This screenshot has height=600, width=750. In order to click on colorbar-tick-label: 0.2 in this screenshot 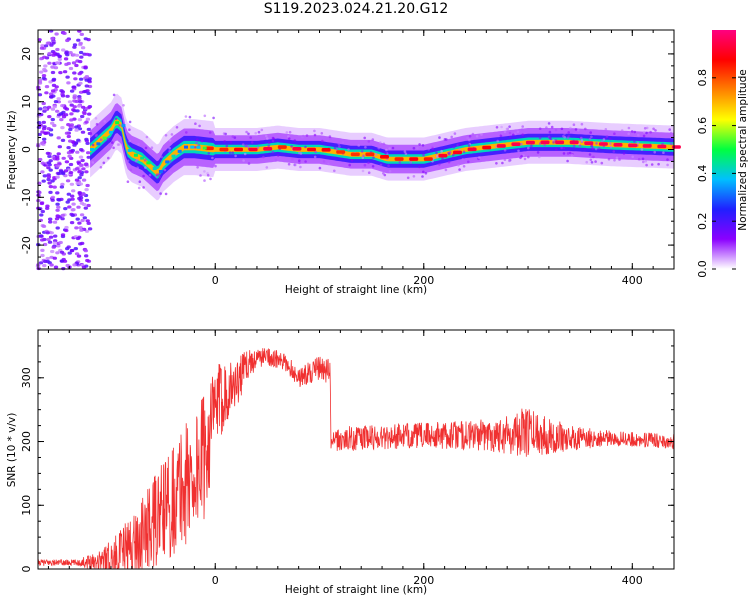, I will do `click(702, 221)`.